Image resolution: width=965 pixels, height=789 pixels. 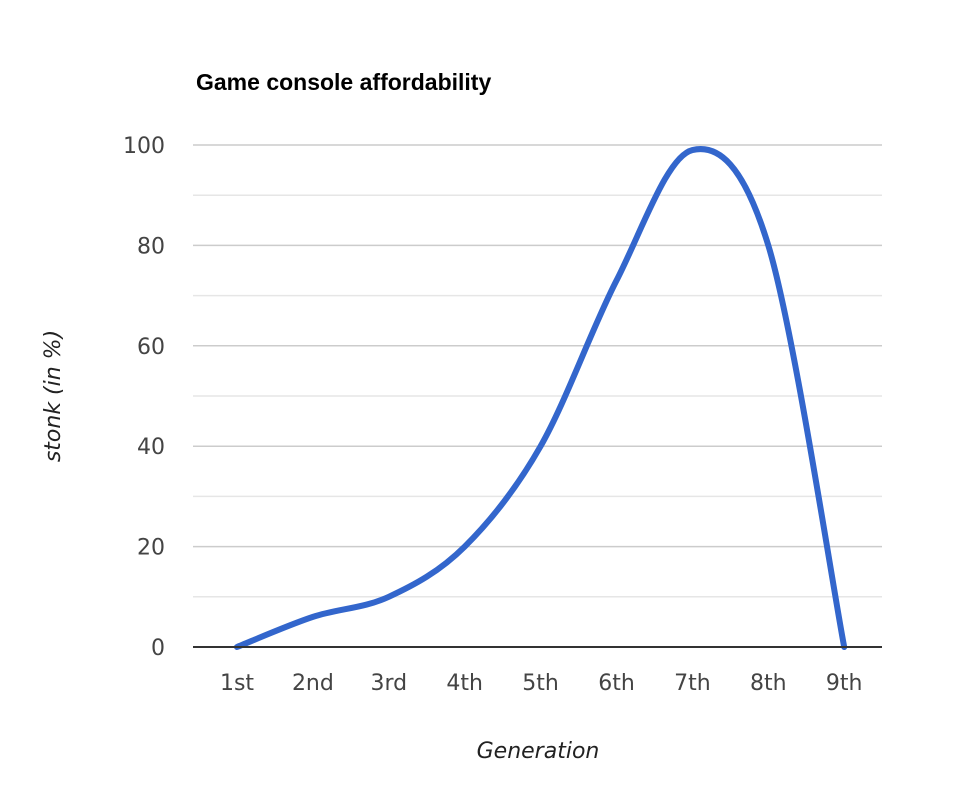 I want to click on y-tick-label: 40, so click(x=151, y=447).